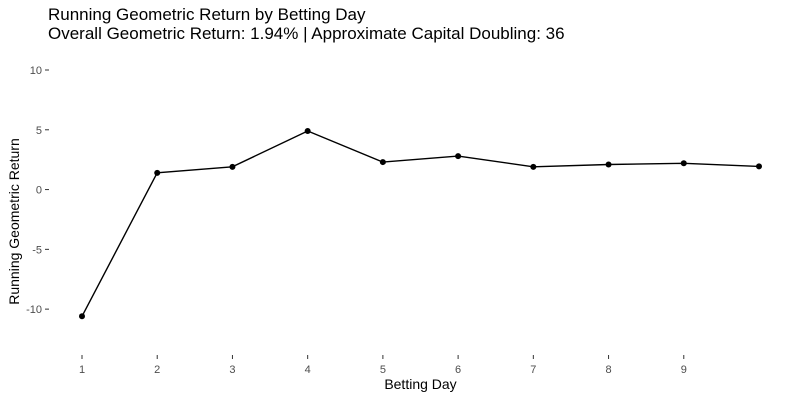 Image resolution: width=800 pixels, height=400 pixels. Describe the element at coordinates (420, 384) in the screenshot. I see `x-axis-title: Betting Day` at that location.